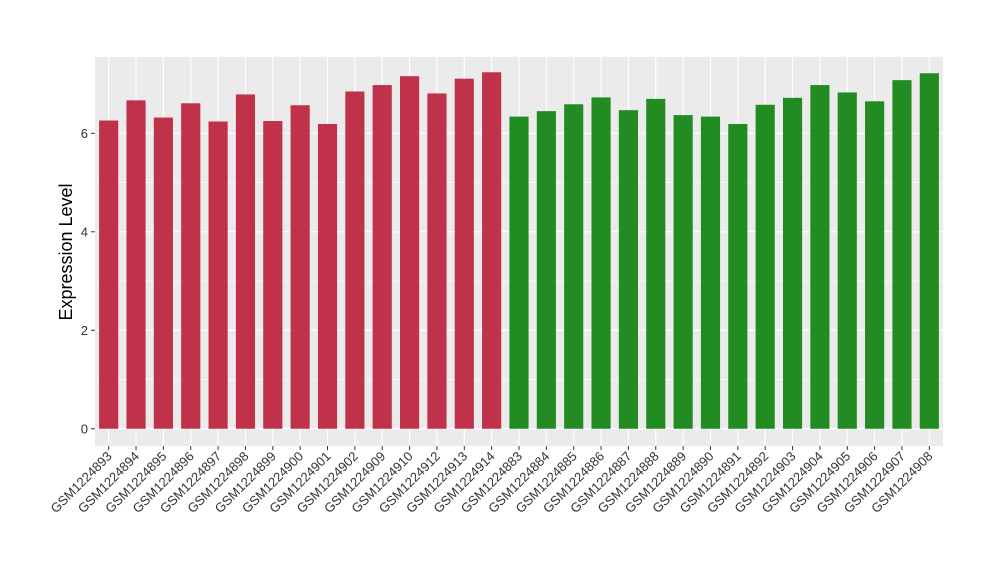  Describe the element at coordinates (519, 272) in the screenshot. I see `bar-GSM1224883` at that location.